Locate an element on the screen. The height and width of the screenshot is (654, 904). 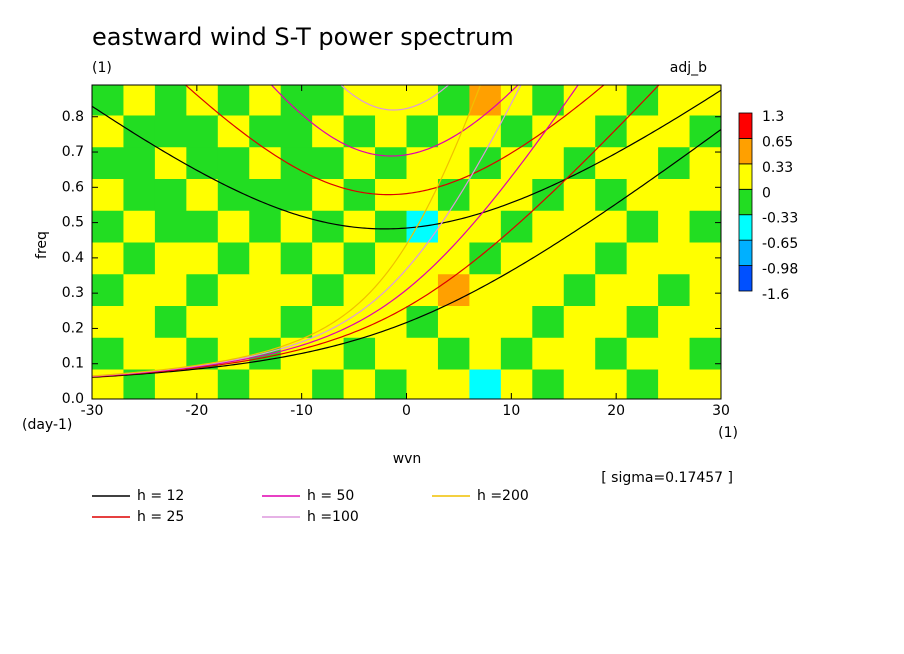
dispersion-curve is located at coordinates (394, 140).